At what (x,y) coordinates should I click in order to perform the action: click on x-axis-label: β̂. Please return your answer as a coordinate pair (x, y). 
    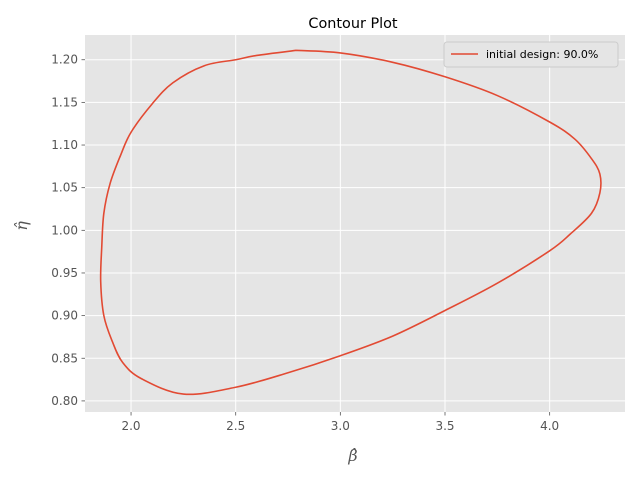
    Looking at the image, I should click on (352, 455).